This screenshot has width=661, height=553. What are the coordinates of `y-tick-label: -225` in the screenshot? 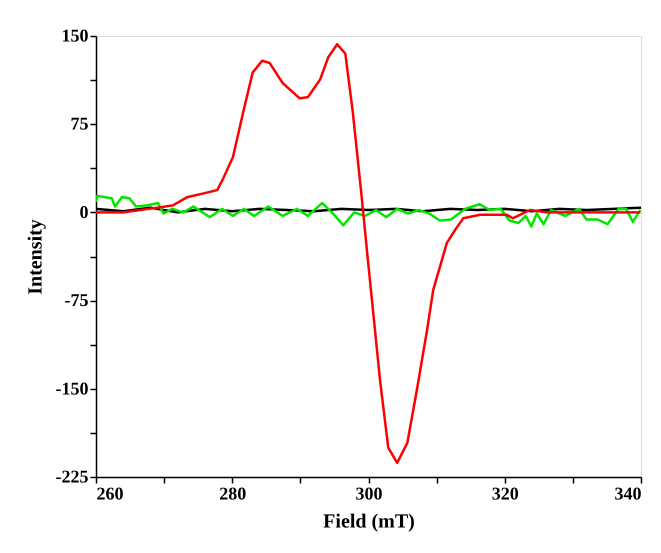 It's located at (72, 476).